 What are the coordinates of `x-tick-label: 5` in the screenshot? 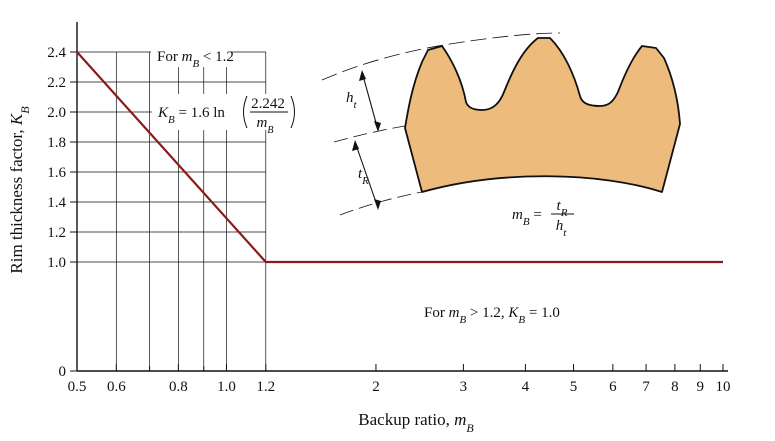 It's located at (574, 387).